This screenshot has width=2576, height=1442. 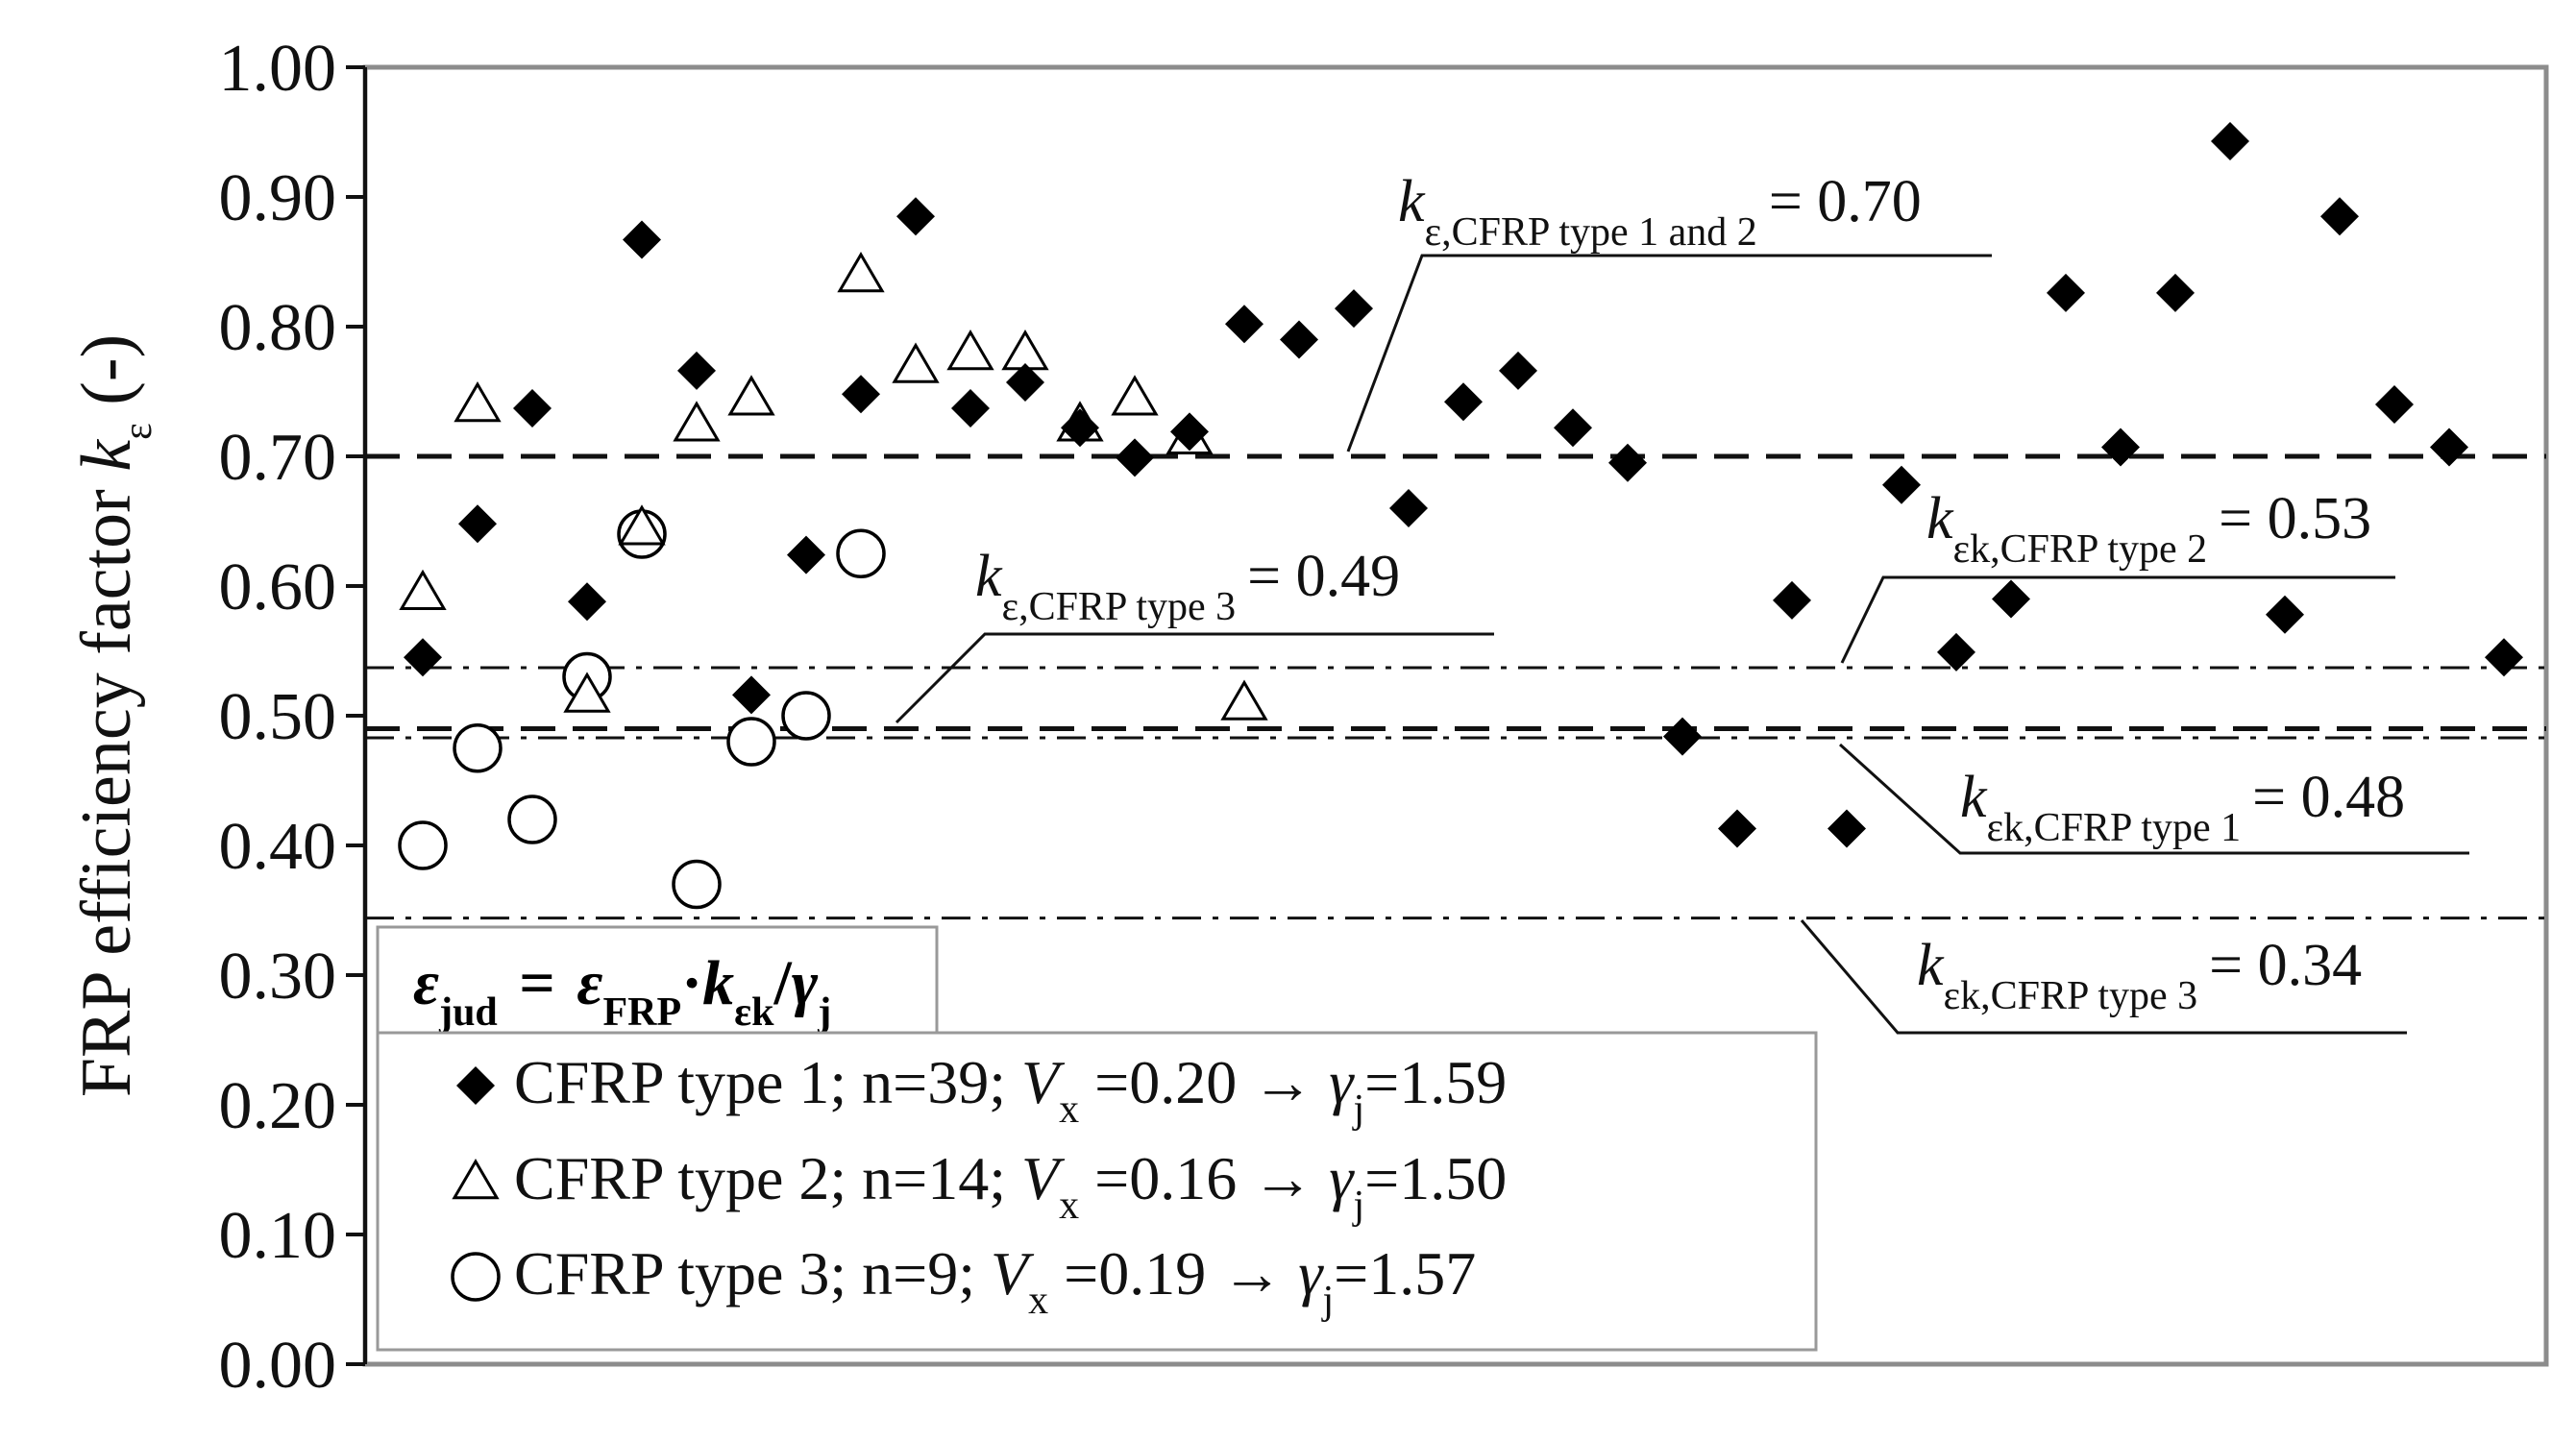 I want to click on y-tick-label: 0.30, so click(x=278, y=977).